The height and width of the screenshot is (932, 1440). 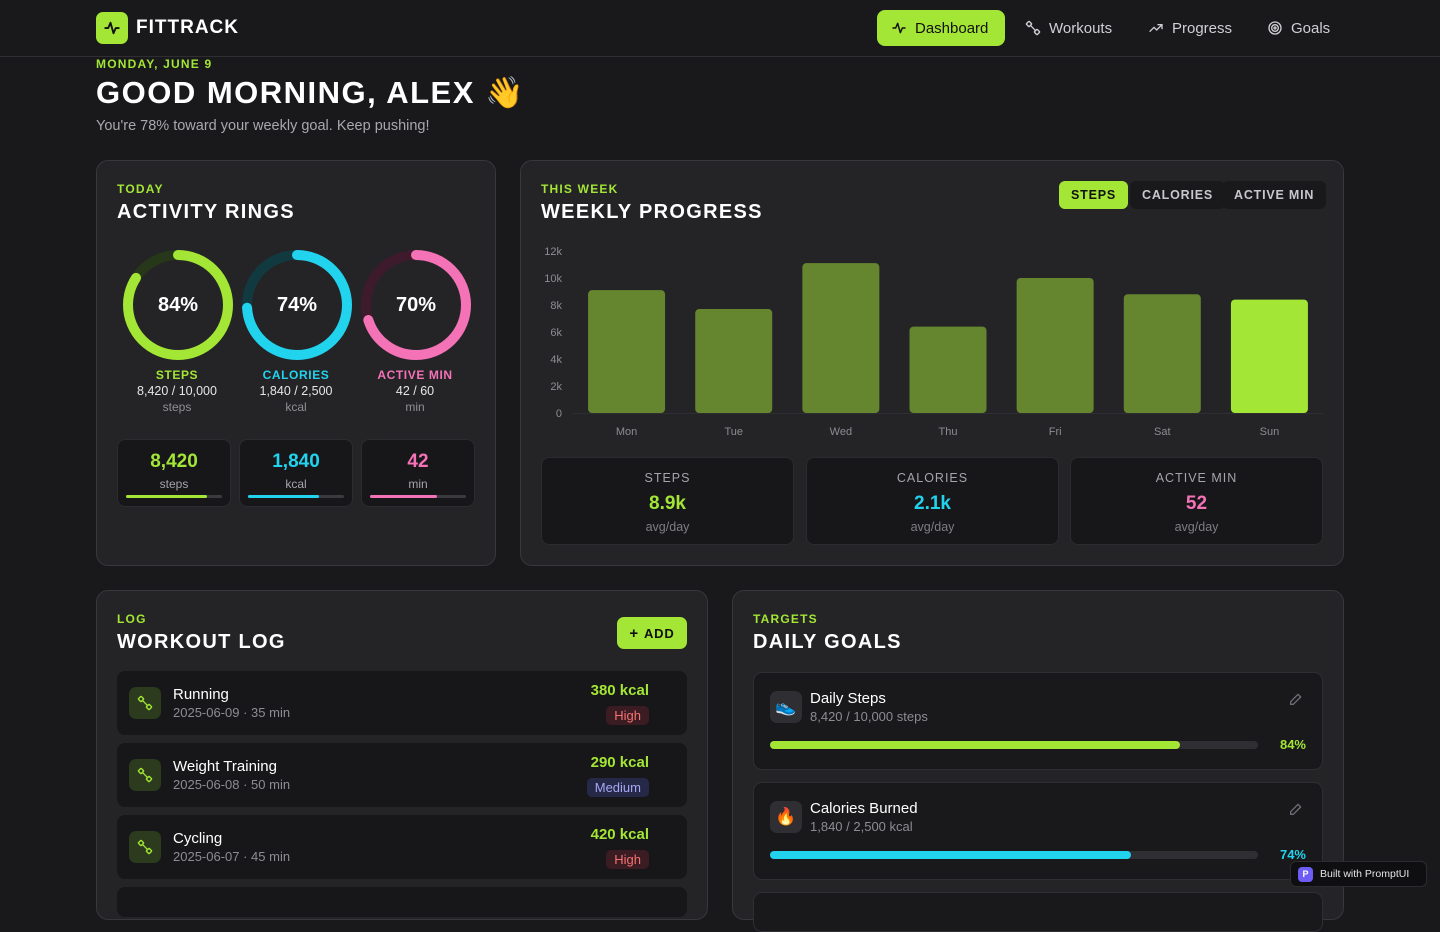 I want to click on goals-title: DAILY GOALS, so click(x=827, y=642).